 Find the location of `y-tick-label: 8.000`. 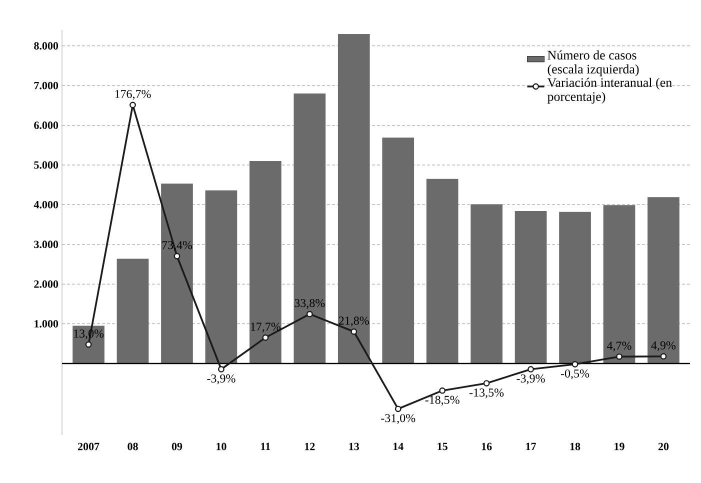

y-tick-label: 8.000 is located at coordinates (46, 46).